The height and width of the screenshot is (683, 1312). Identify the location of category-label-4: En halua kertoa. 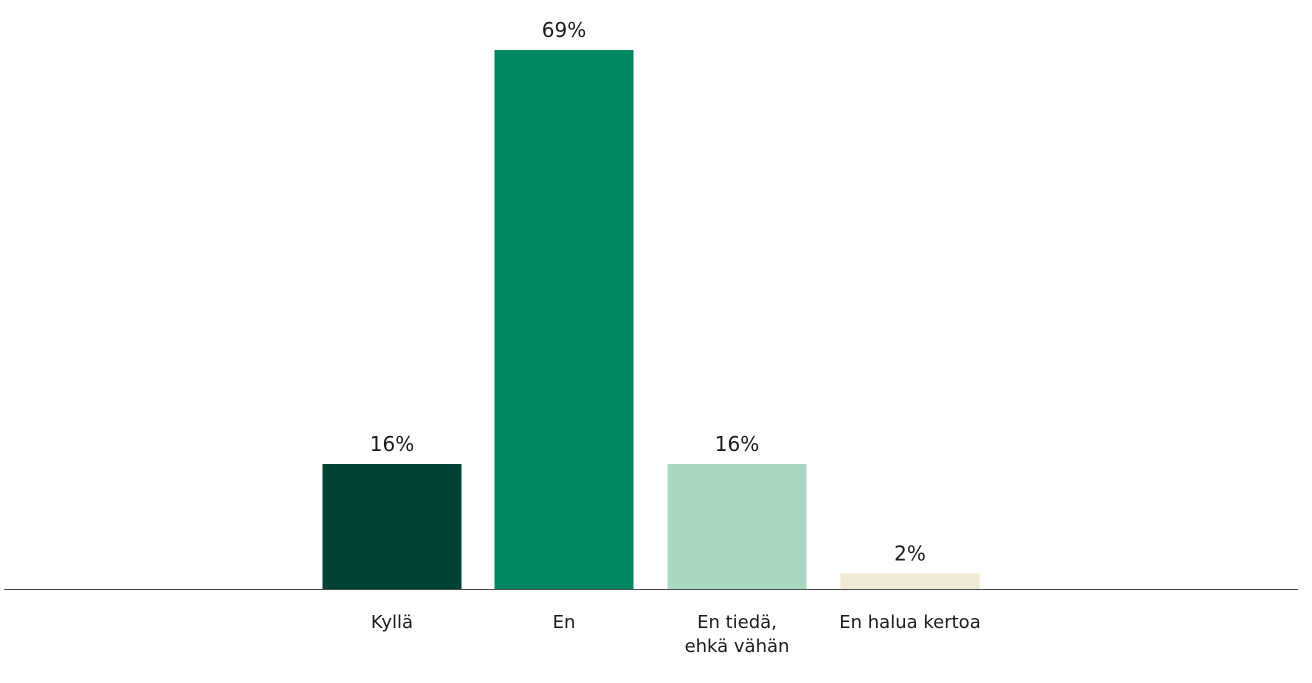
(909, 622).